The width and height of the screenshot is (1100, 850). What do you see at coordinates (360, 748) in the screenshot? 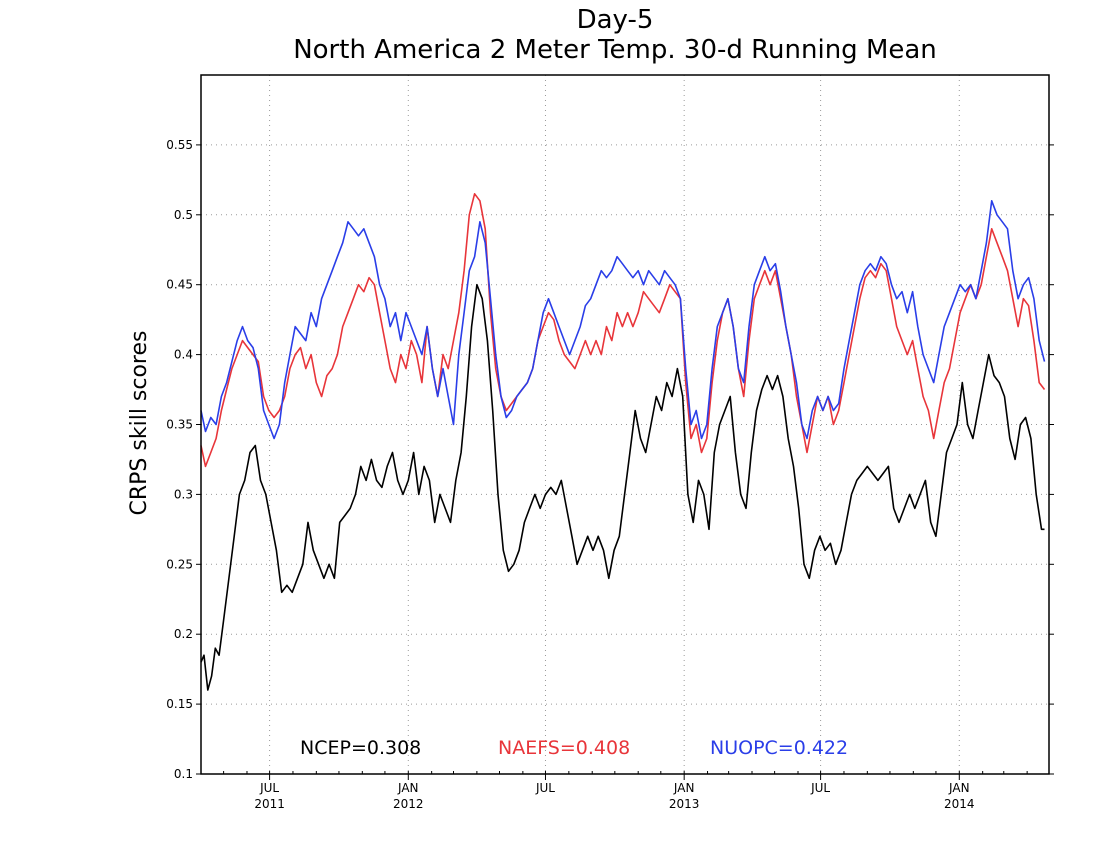
I see `legend-entry-ncep: NCEP=0.308` at bounding box center [360, 748].